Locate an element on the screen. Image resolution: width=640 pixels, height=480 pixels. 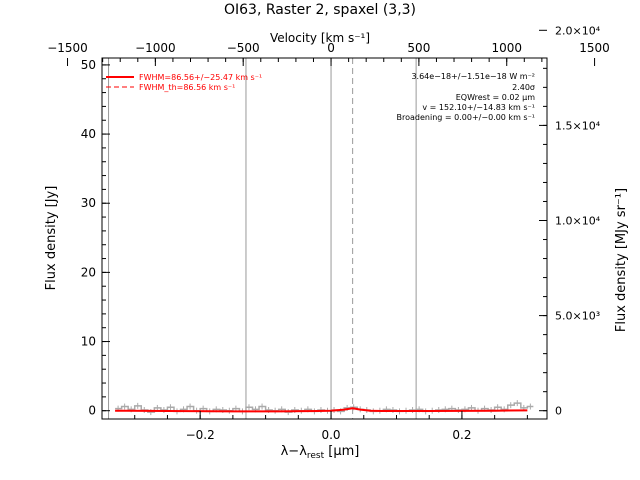
chart-title: OI63, Raster 2, spaxel (3,3) is located at coordinates (320, 10).